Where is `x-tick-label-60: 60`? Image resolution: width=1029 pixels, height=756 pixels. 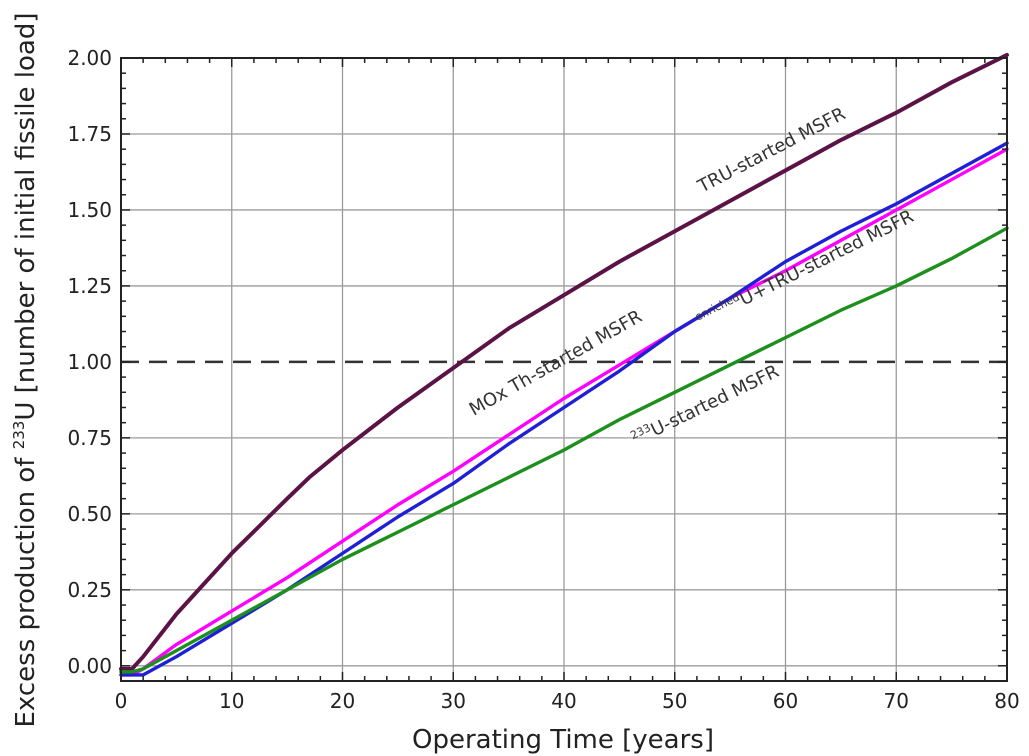
x-tick-label-60: 60 is located at coordinates (785, 701).